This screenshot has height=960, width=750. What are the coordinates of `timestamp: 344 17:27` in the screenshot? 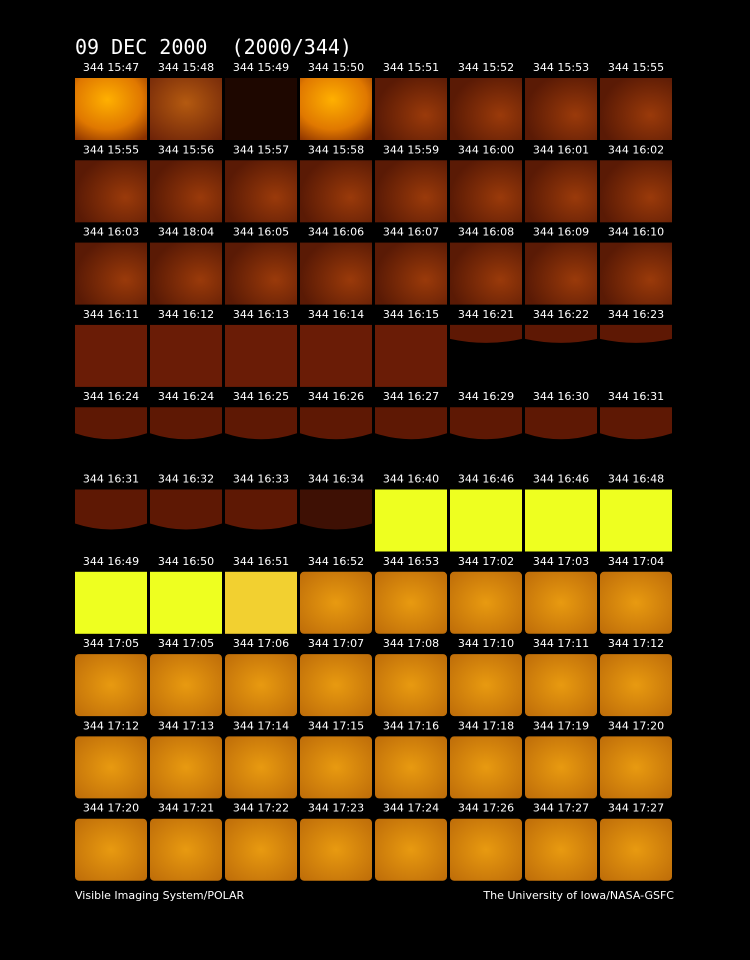 It's located at (636, 808).